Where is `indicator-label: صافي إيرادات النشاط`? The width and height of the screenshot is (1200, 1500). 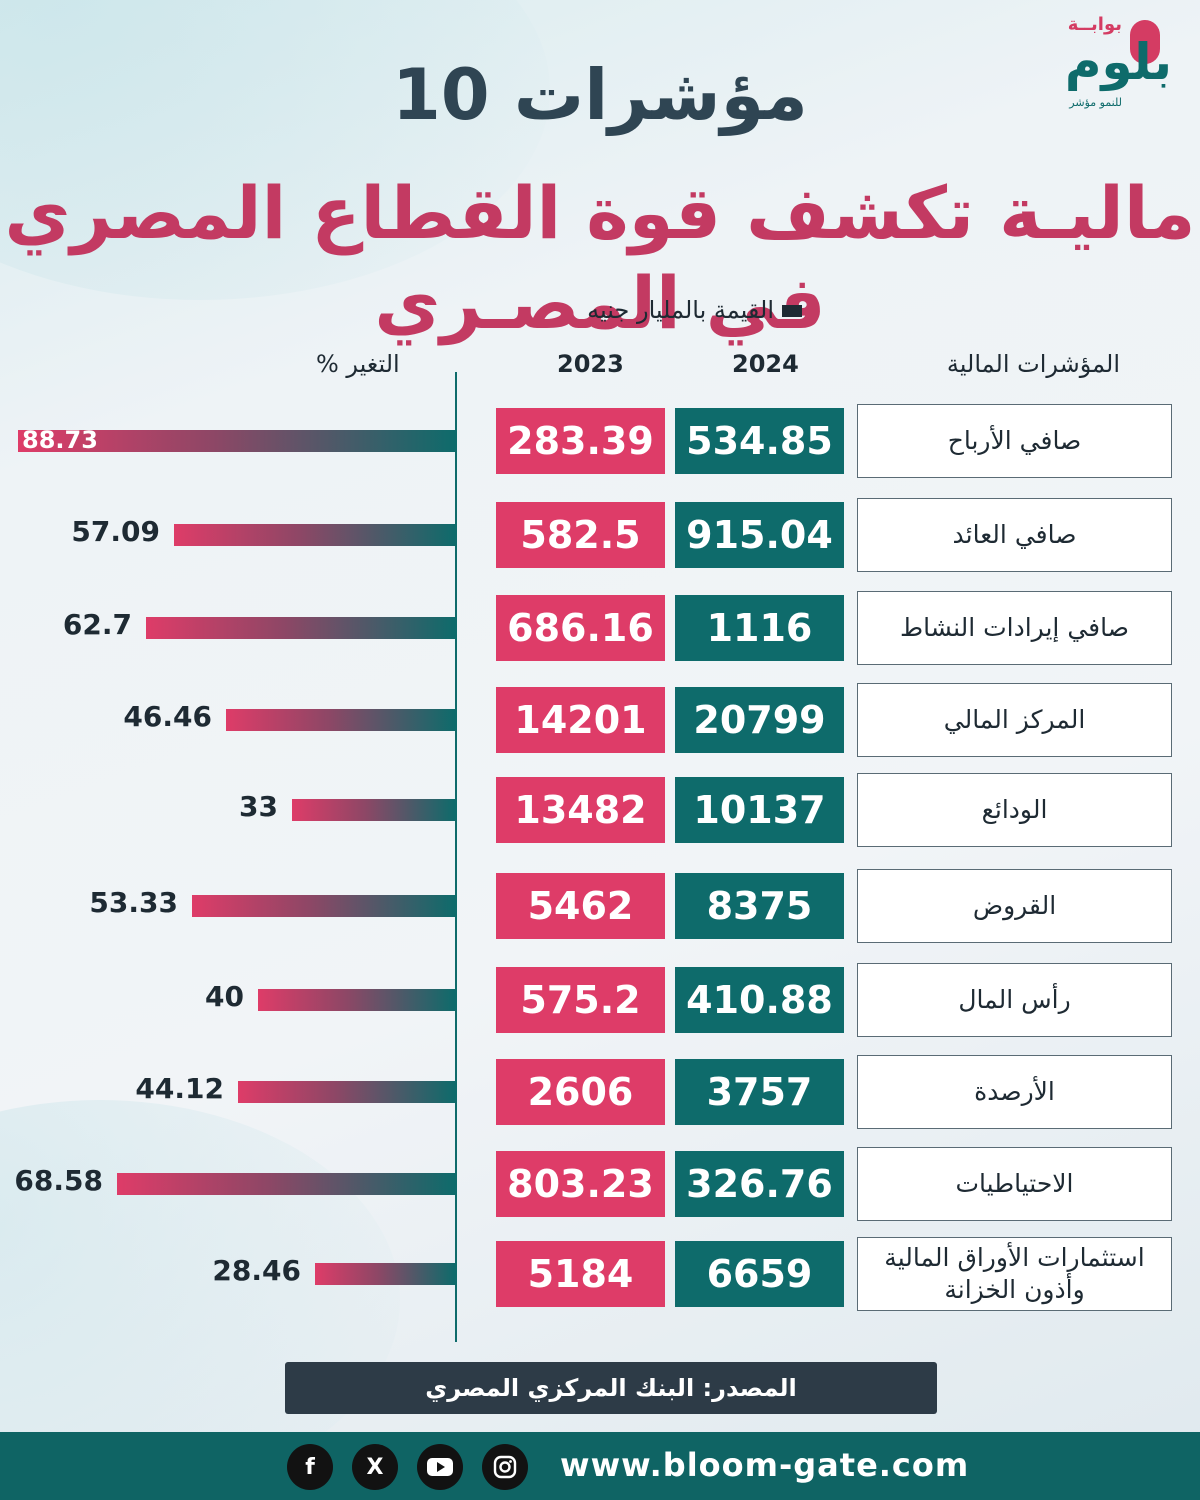 indicator-label: صافي إيرادات النشاط is located at coordinates (1014, 628).